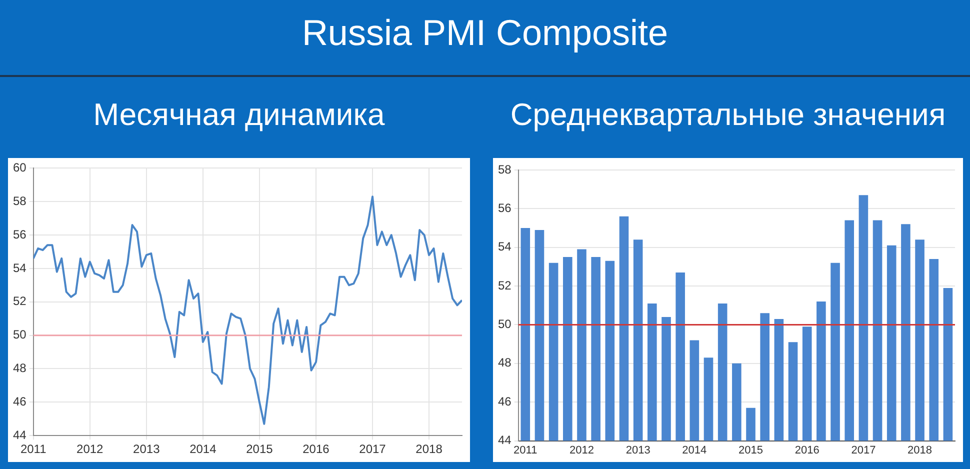 This screenshot has height=469, width=970. What do you see at coordinates (19, 167) in the screenshot?
I see `y-tick-label: 60` at bounding box center [19, 167].